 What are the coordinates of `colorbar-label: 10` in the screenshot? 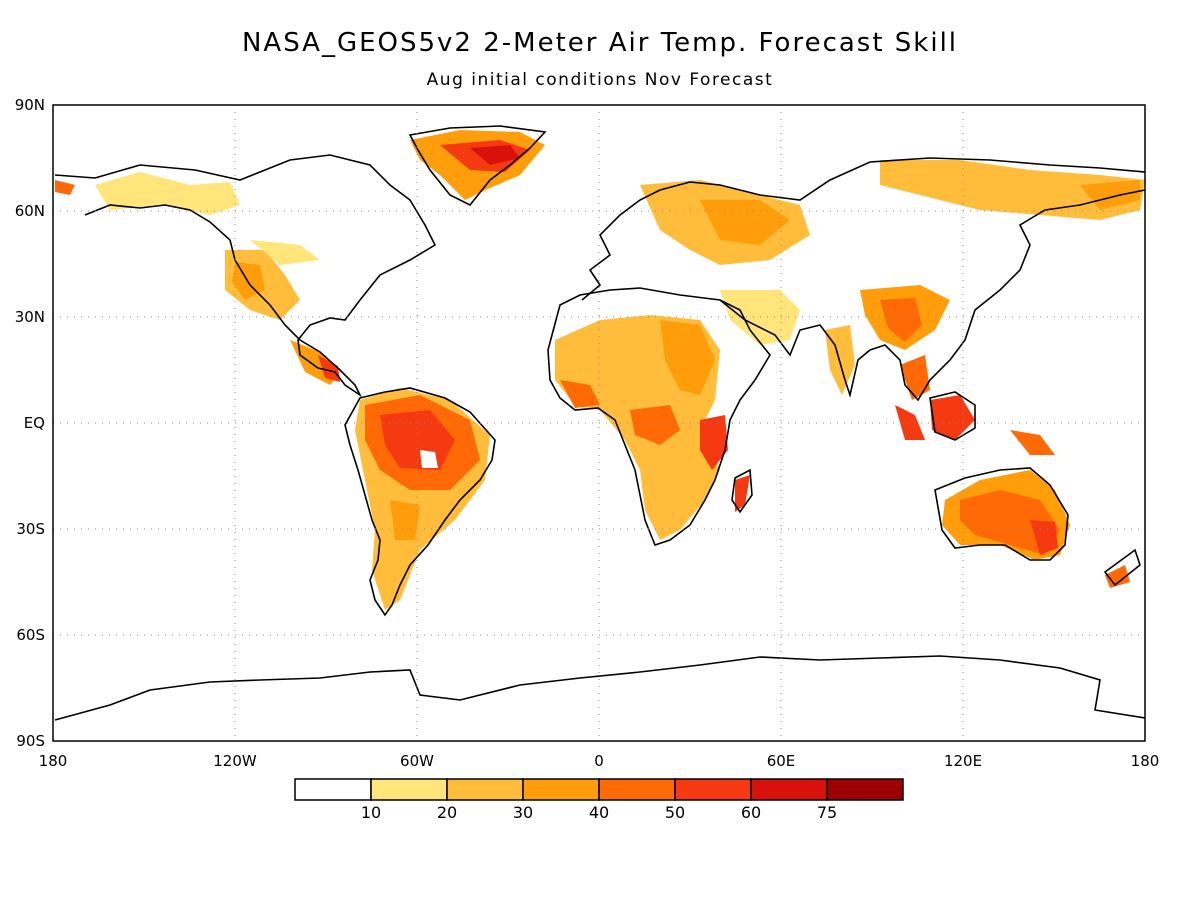 It's located at (371, 812).